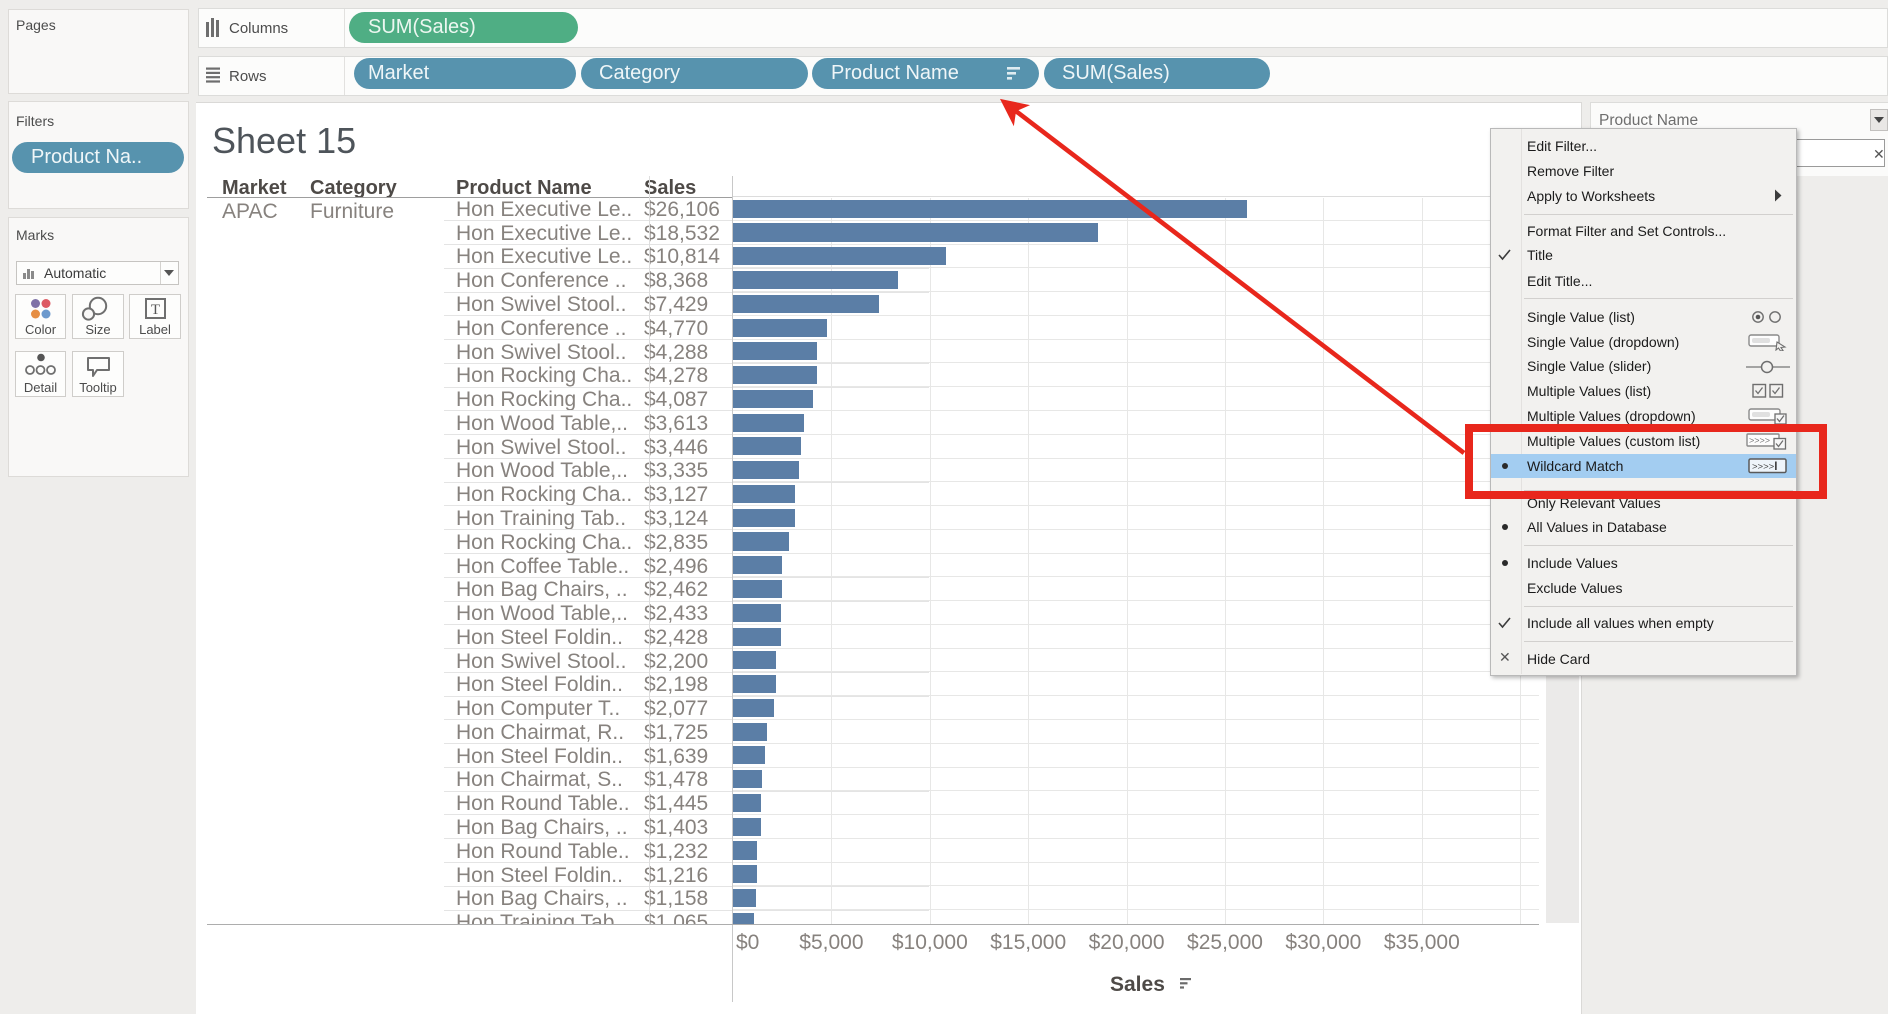  What do you see at coordinates (155, 310) in the screenshot?
I see `svg-text: T` at bounding box center [155, 310].